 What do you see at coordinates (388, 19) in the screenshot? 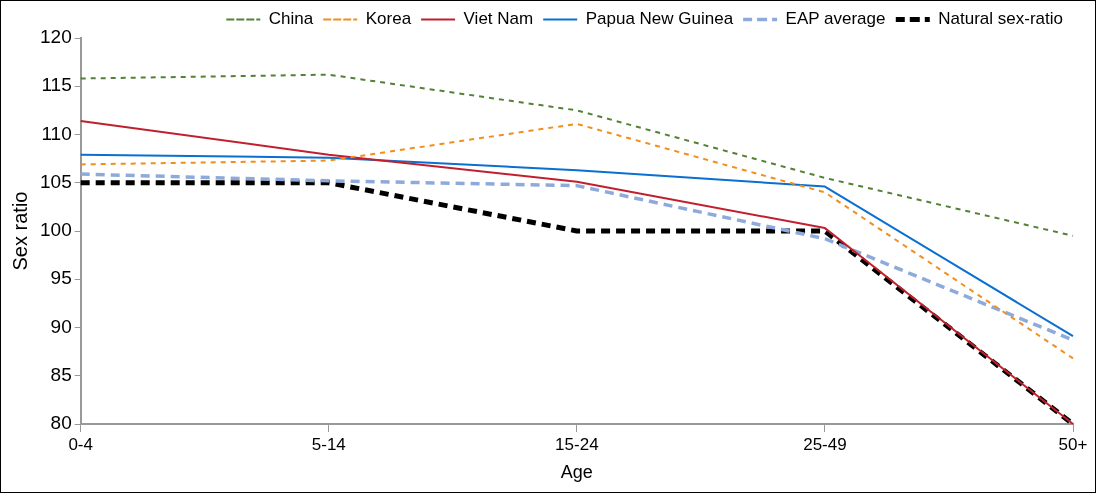
I see `legend-label: Korea` at bounding box center [388, 19].